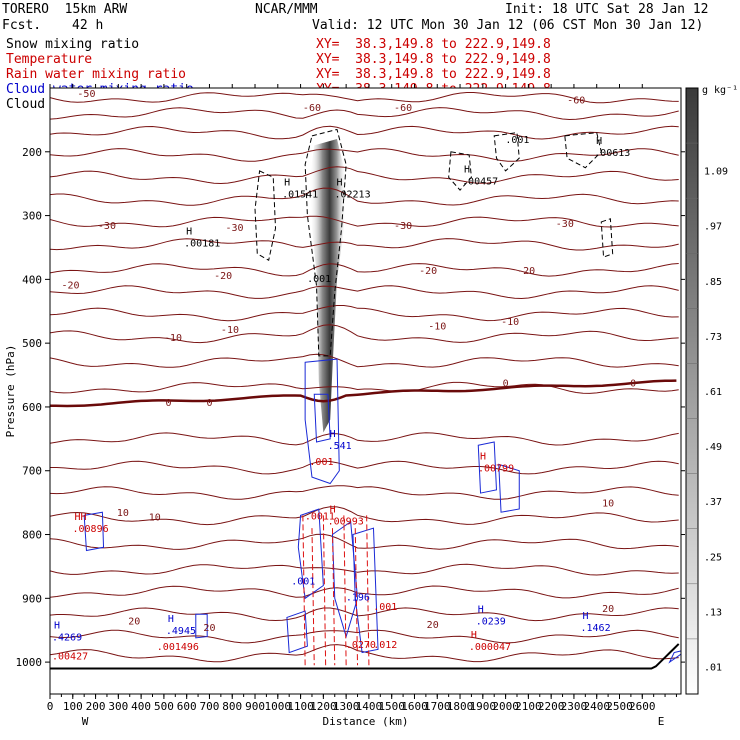 The width and height of the screenshot is (740, 740). I want to click on extremum-value: .02213, so click(352, 194).